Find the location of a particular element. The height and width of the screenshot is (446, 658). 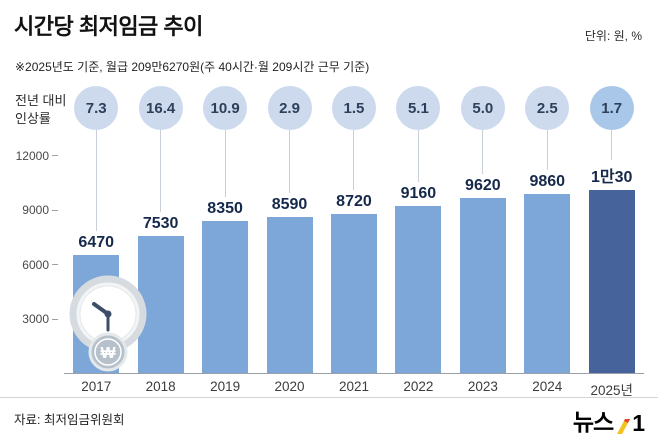

x-axis-label: 2023 is located at coordinates (482, 386).